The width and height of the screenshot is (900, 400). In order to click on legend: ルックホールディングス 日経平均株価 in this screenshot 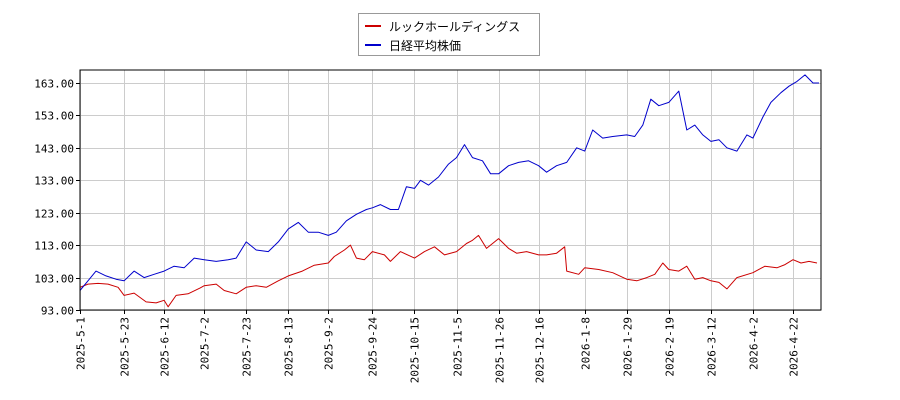, I will do `click(449, 34)`.